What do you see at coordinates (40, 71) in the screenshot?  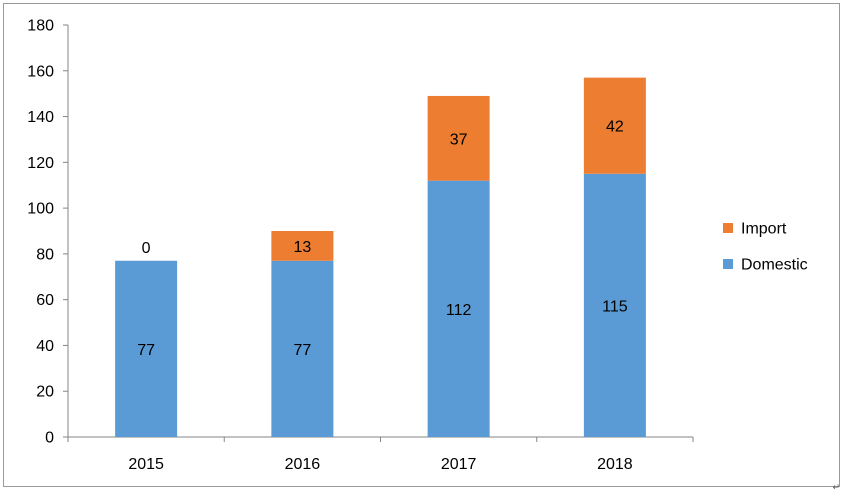 I see `y-tick-label: 160` at bounding box center [40, 71].